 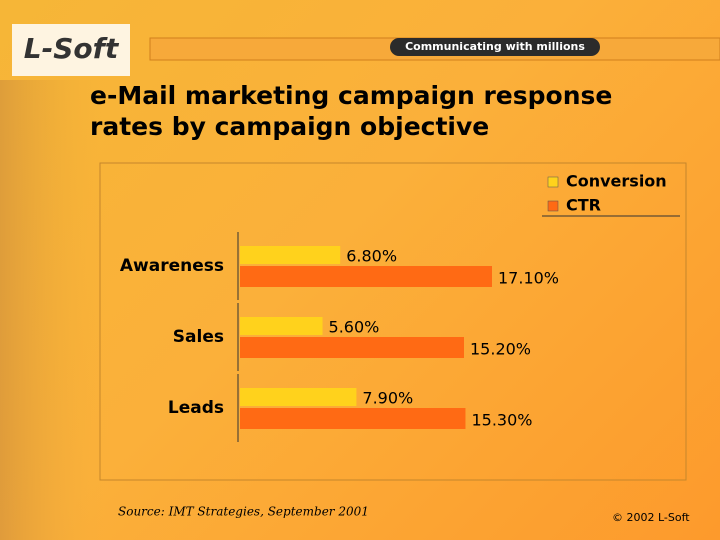 I want to click on category-label: Sales, so click(x=198, y=337).